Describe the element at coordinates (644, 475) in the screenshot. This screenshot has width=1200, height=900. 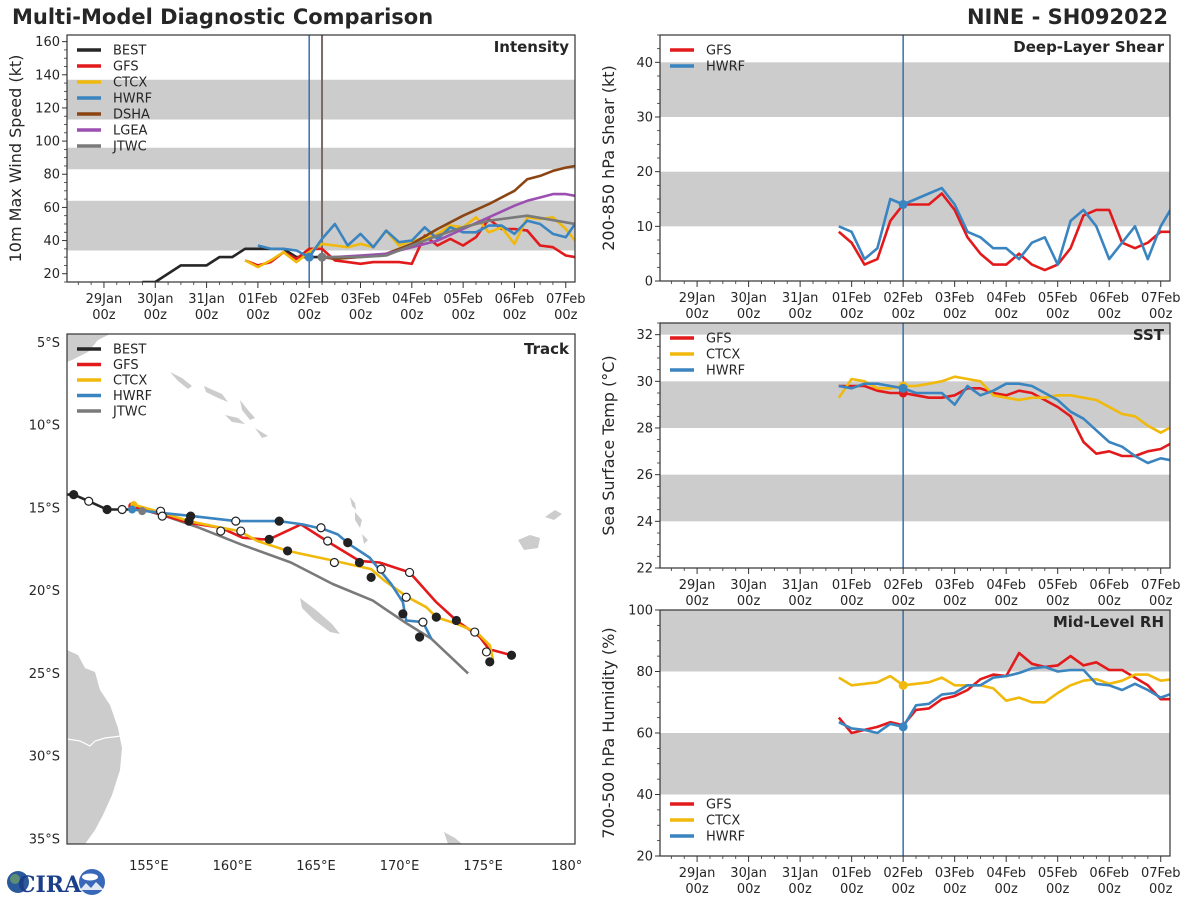
I see `y-tick-label: 26` at that location.